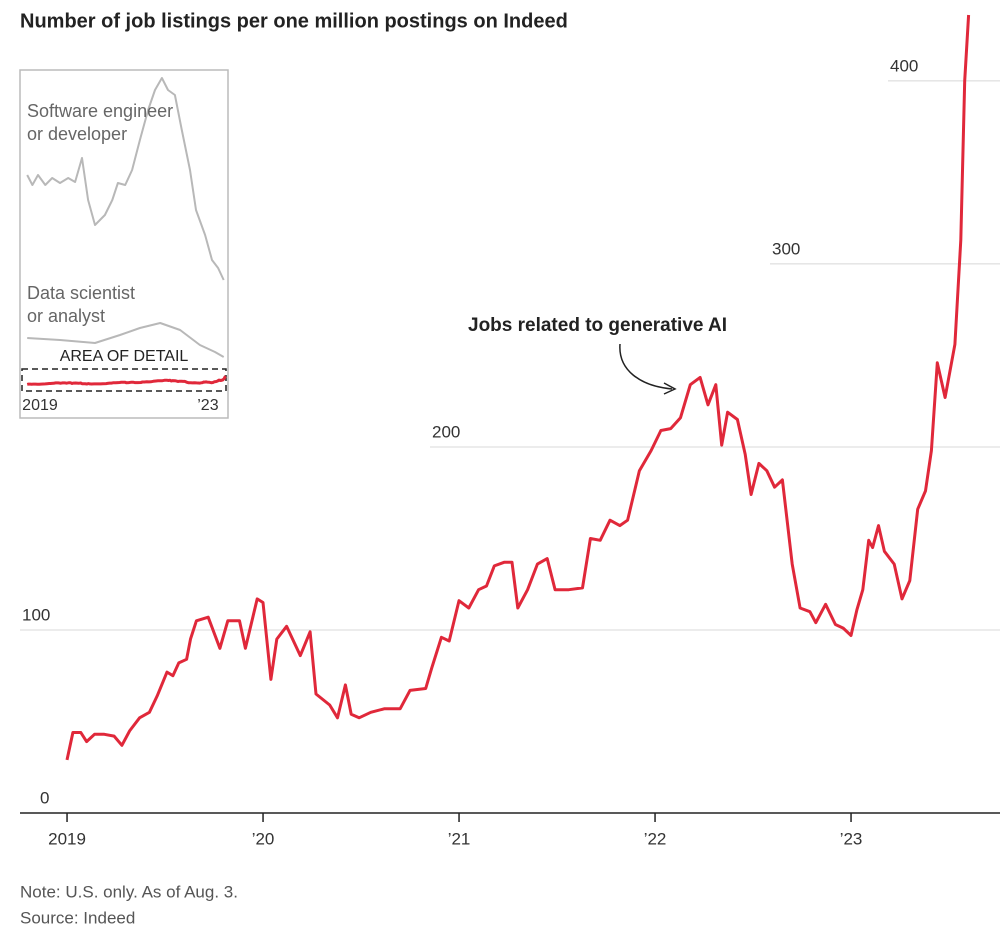 The image size is (1000, 951). Describe the element at coordinates (44, 797) in the screenshot. I see `y-tick-label: 0` at that location.